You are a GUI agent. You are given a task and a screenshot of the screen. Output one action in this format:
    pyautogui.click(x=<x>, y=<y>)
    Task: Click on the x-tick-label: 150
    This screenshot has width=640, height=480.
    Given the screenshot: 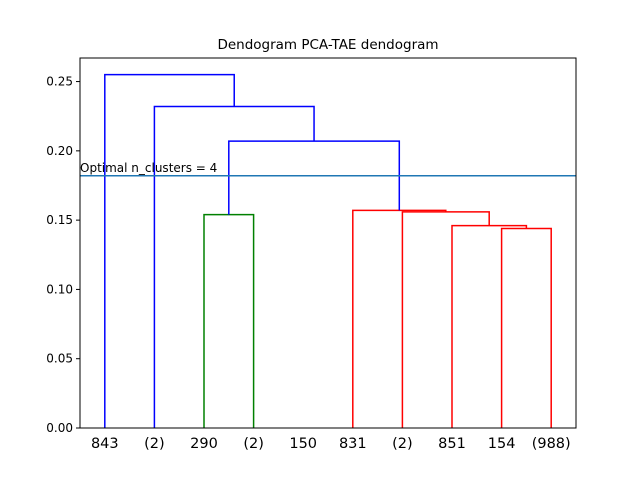 What is the action you would take?
    pyautogui.click(x=303, y=444)
    